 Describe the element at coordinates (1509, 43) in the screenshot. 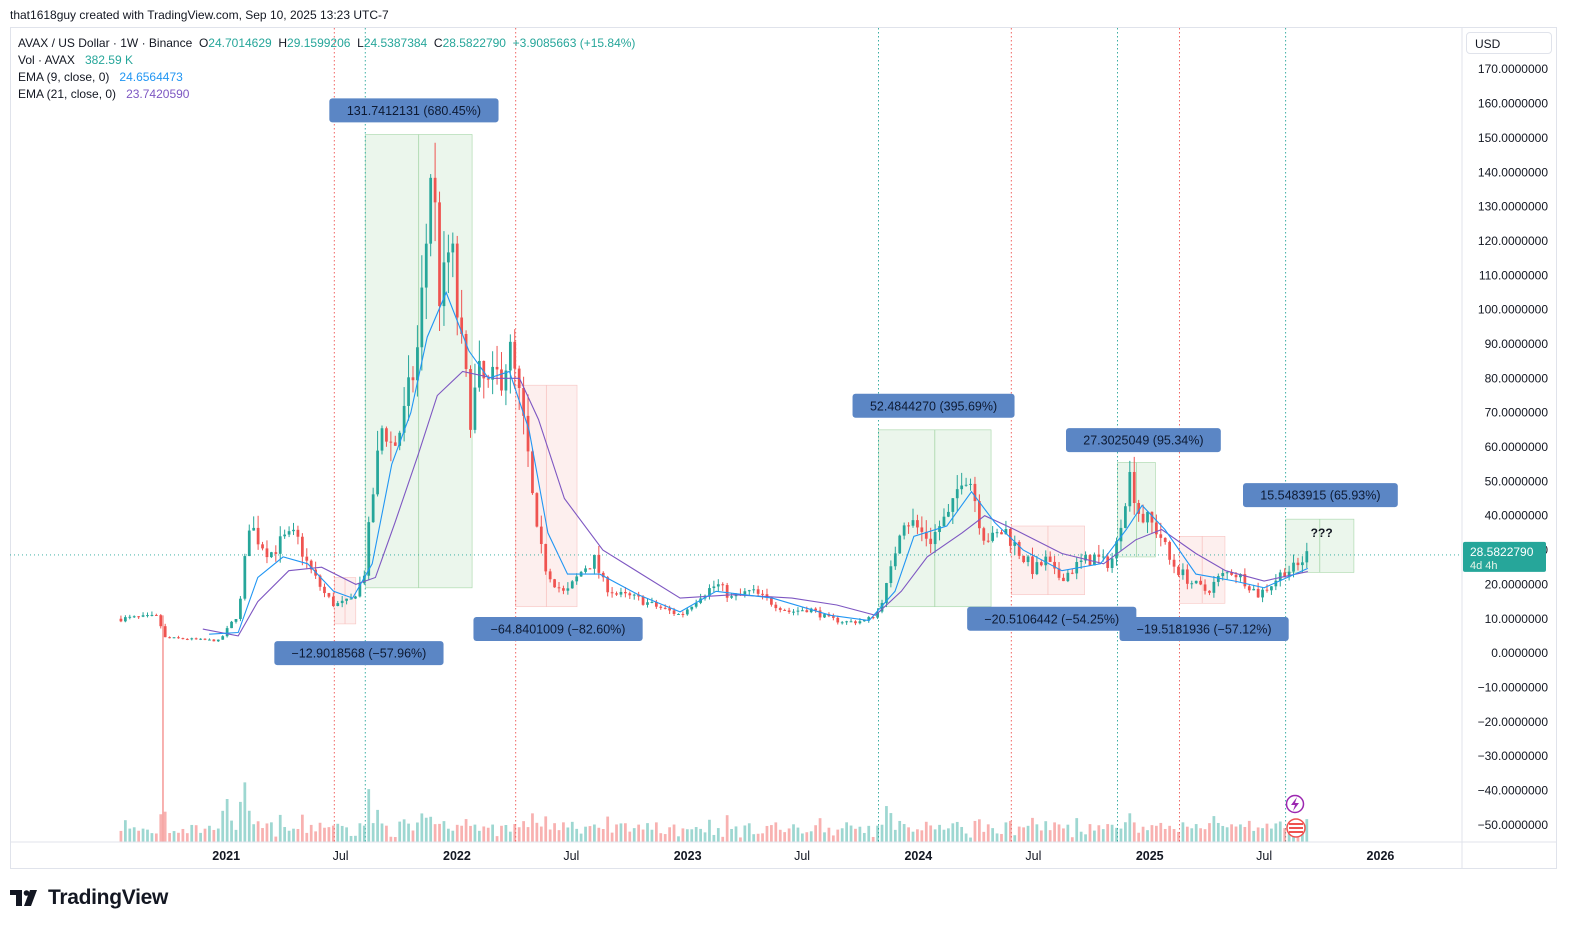

I see `currency-selector: USD` at that location.